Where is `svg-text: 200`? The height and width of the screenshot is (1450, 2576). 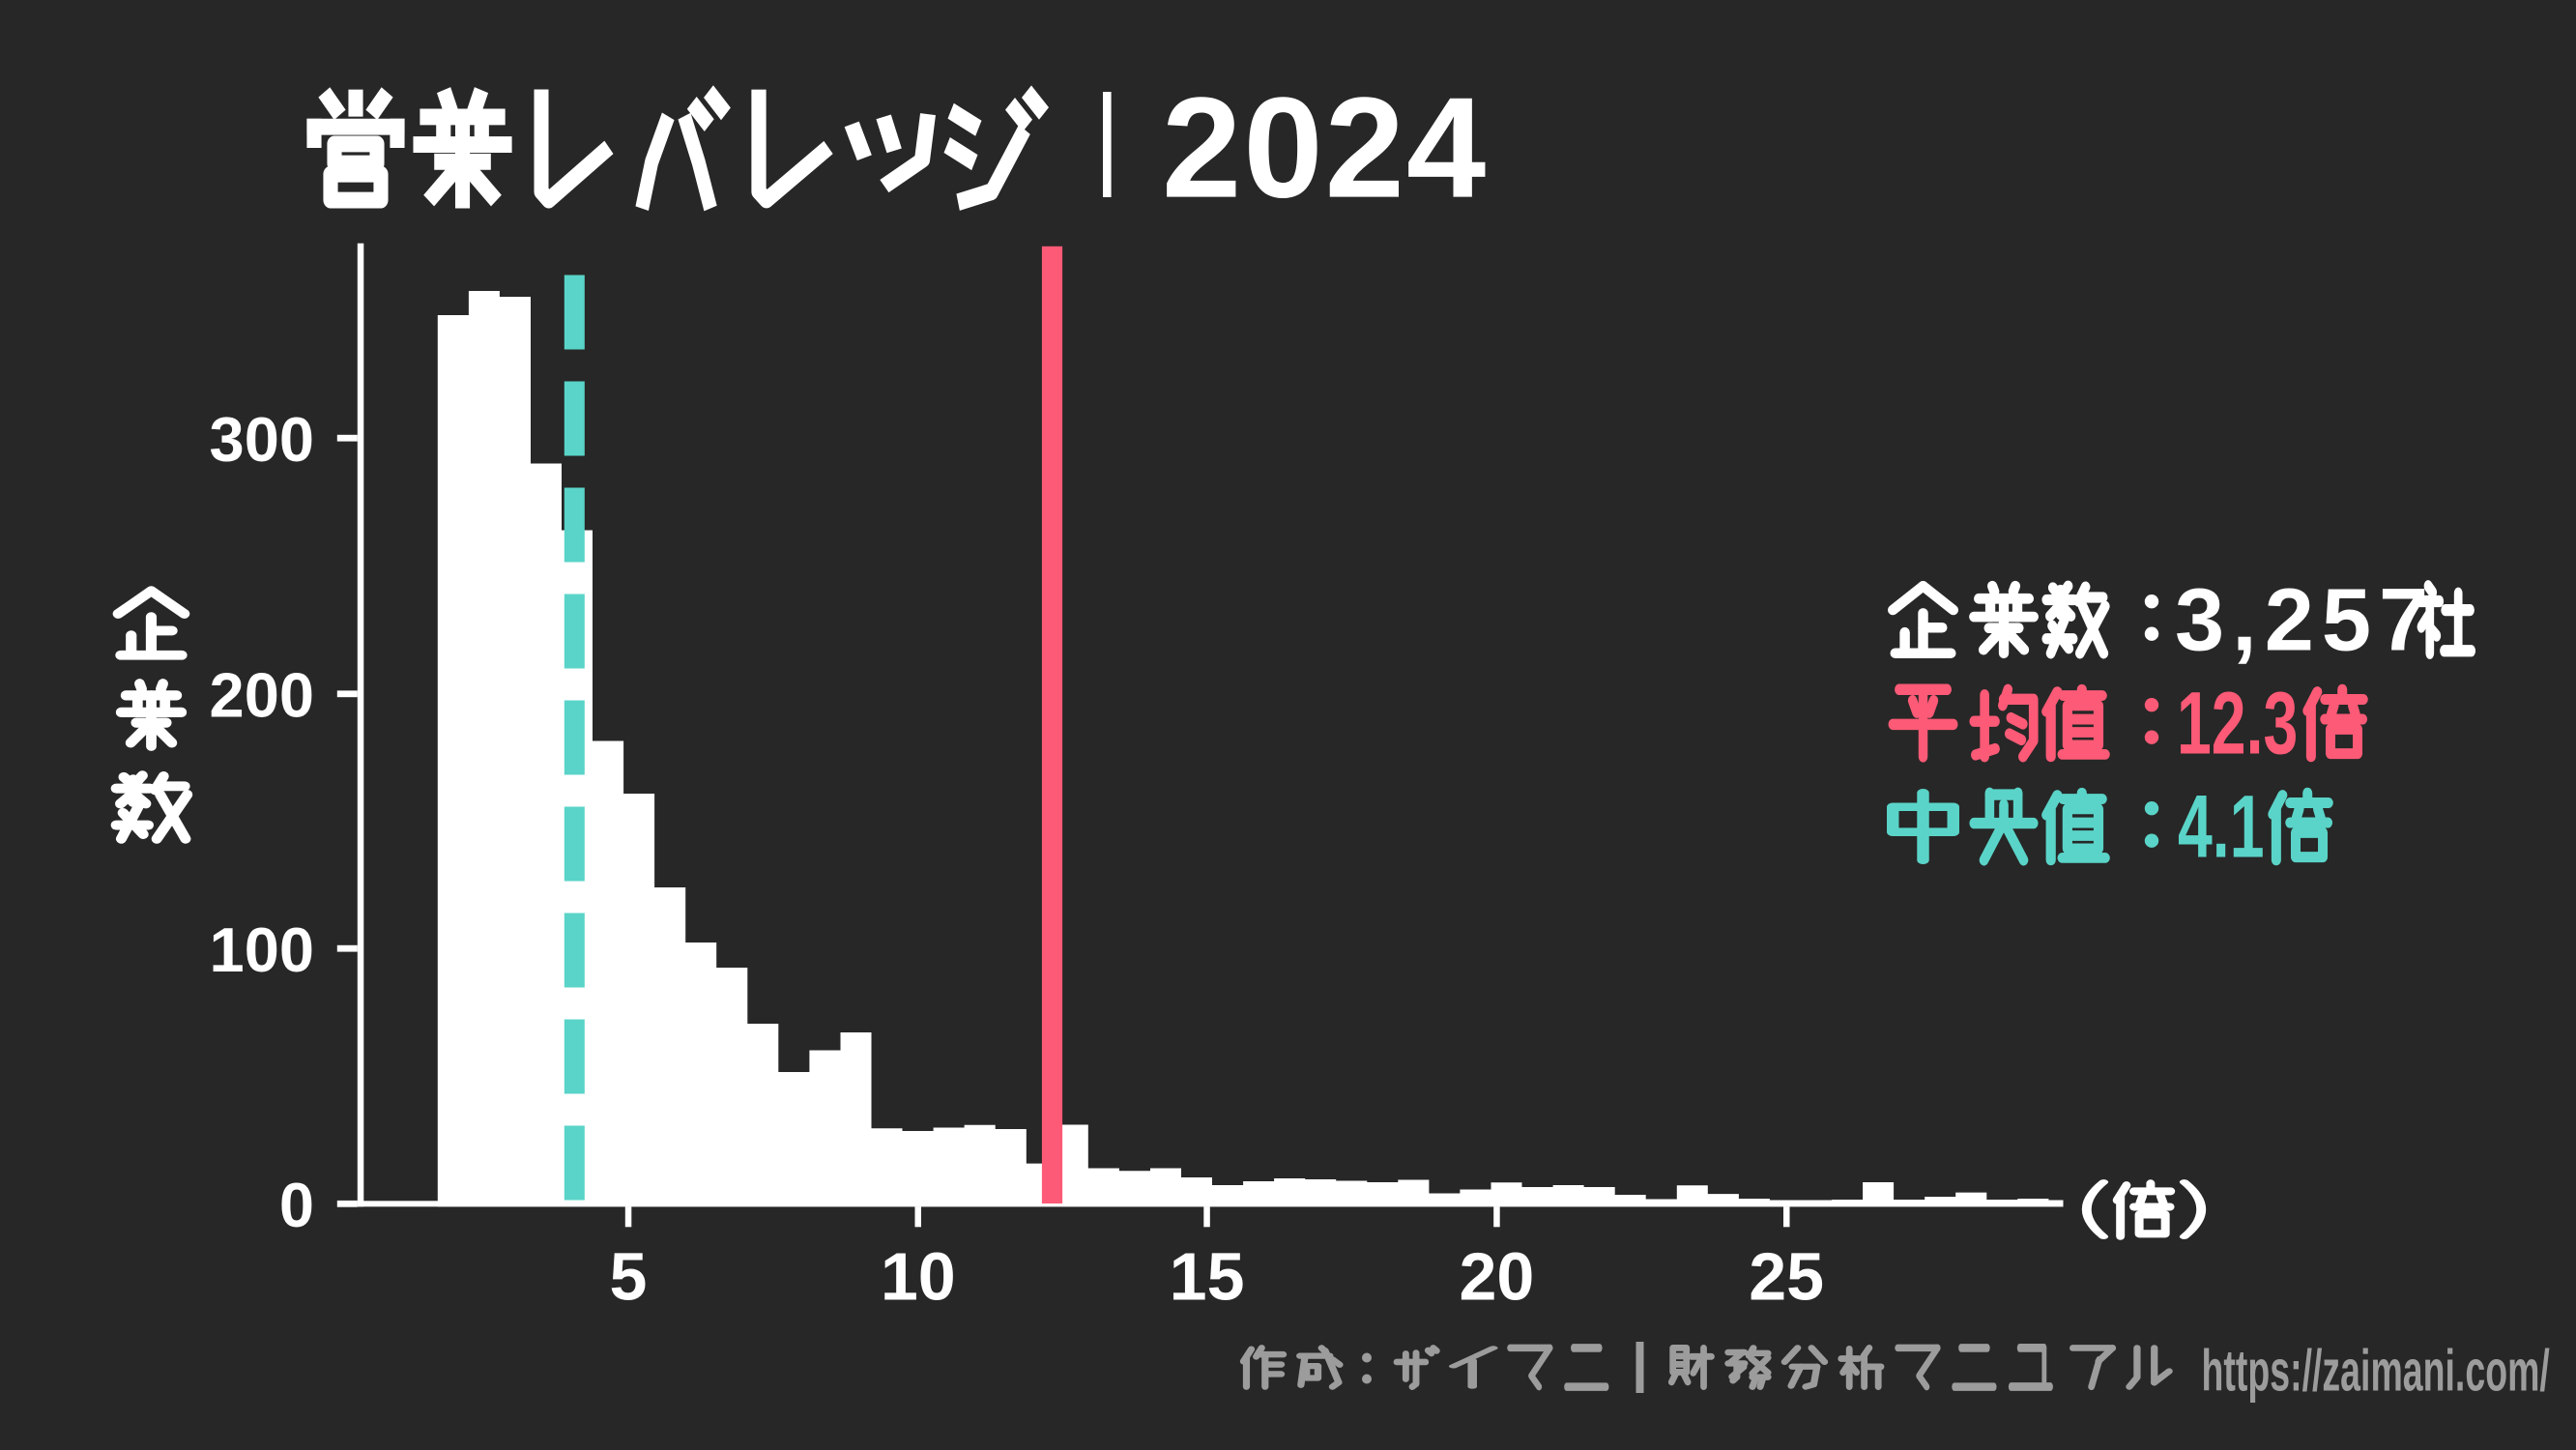
svg-text: 200 is located at coordinates (262, 695).